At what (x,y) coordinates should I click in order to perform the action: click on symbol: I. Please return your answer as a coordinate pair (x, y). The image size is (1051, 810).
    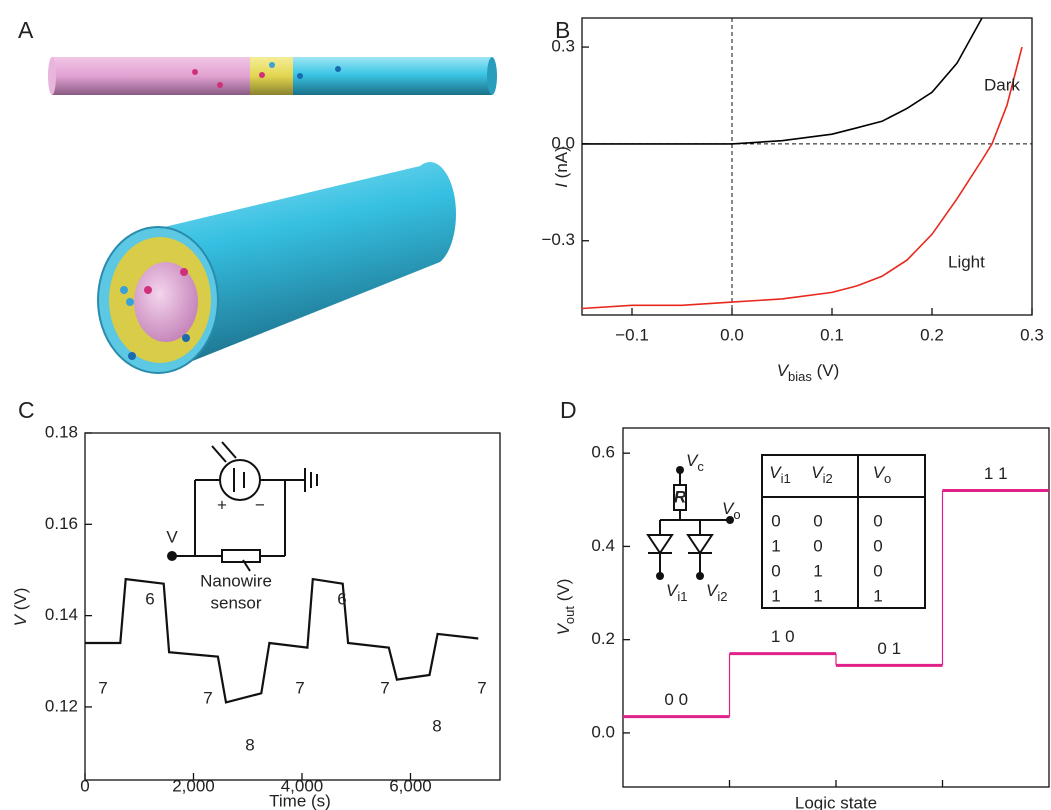
    Looking at the image, I should click on (561, 185).